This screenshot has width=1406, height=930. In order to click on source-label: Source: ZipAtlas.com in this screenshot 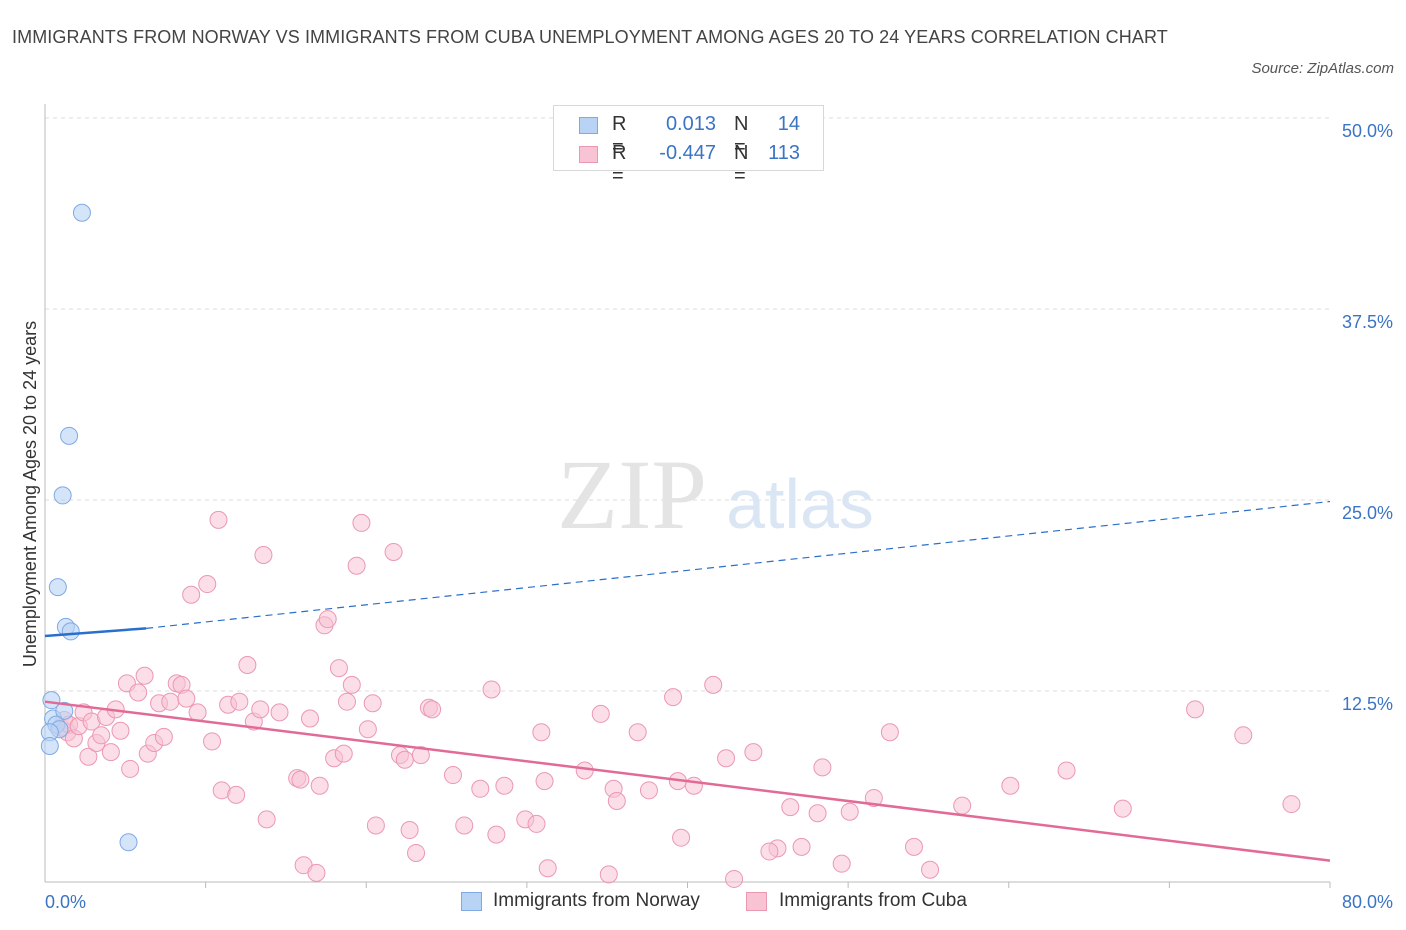, I will do `click(1322, 68)`.